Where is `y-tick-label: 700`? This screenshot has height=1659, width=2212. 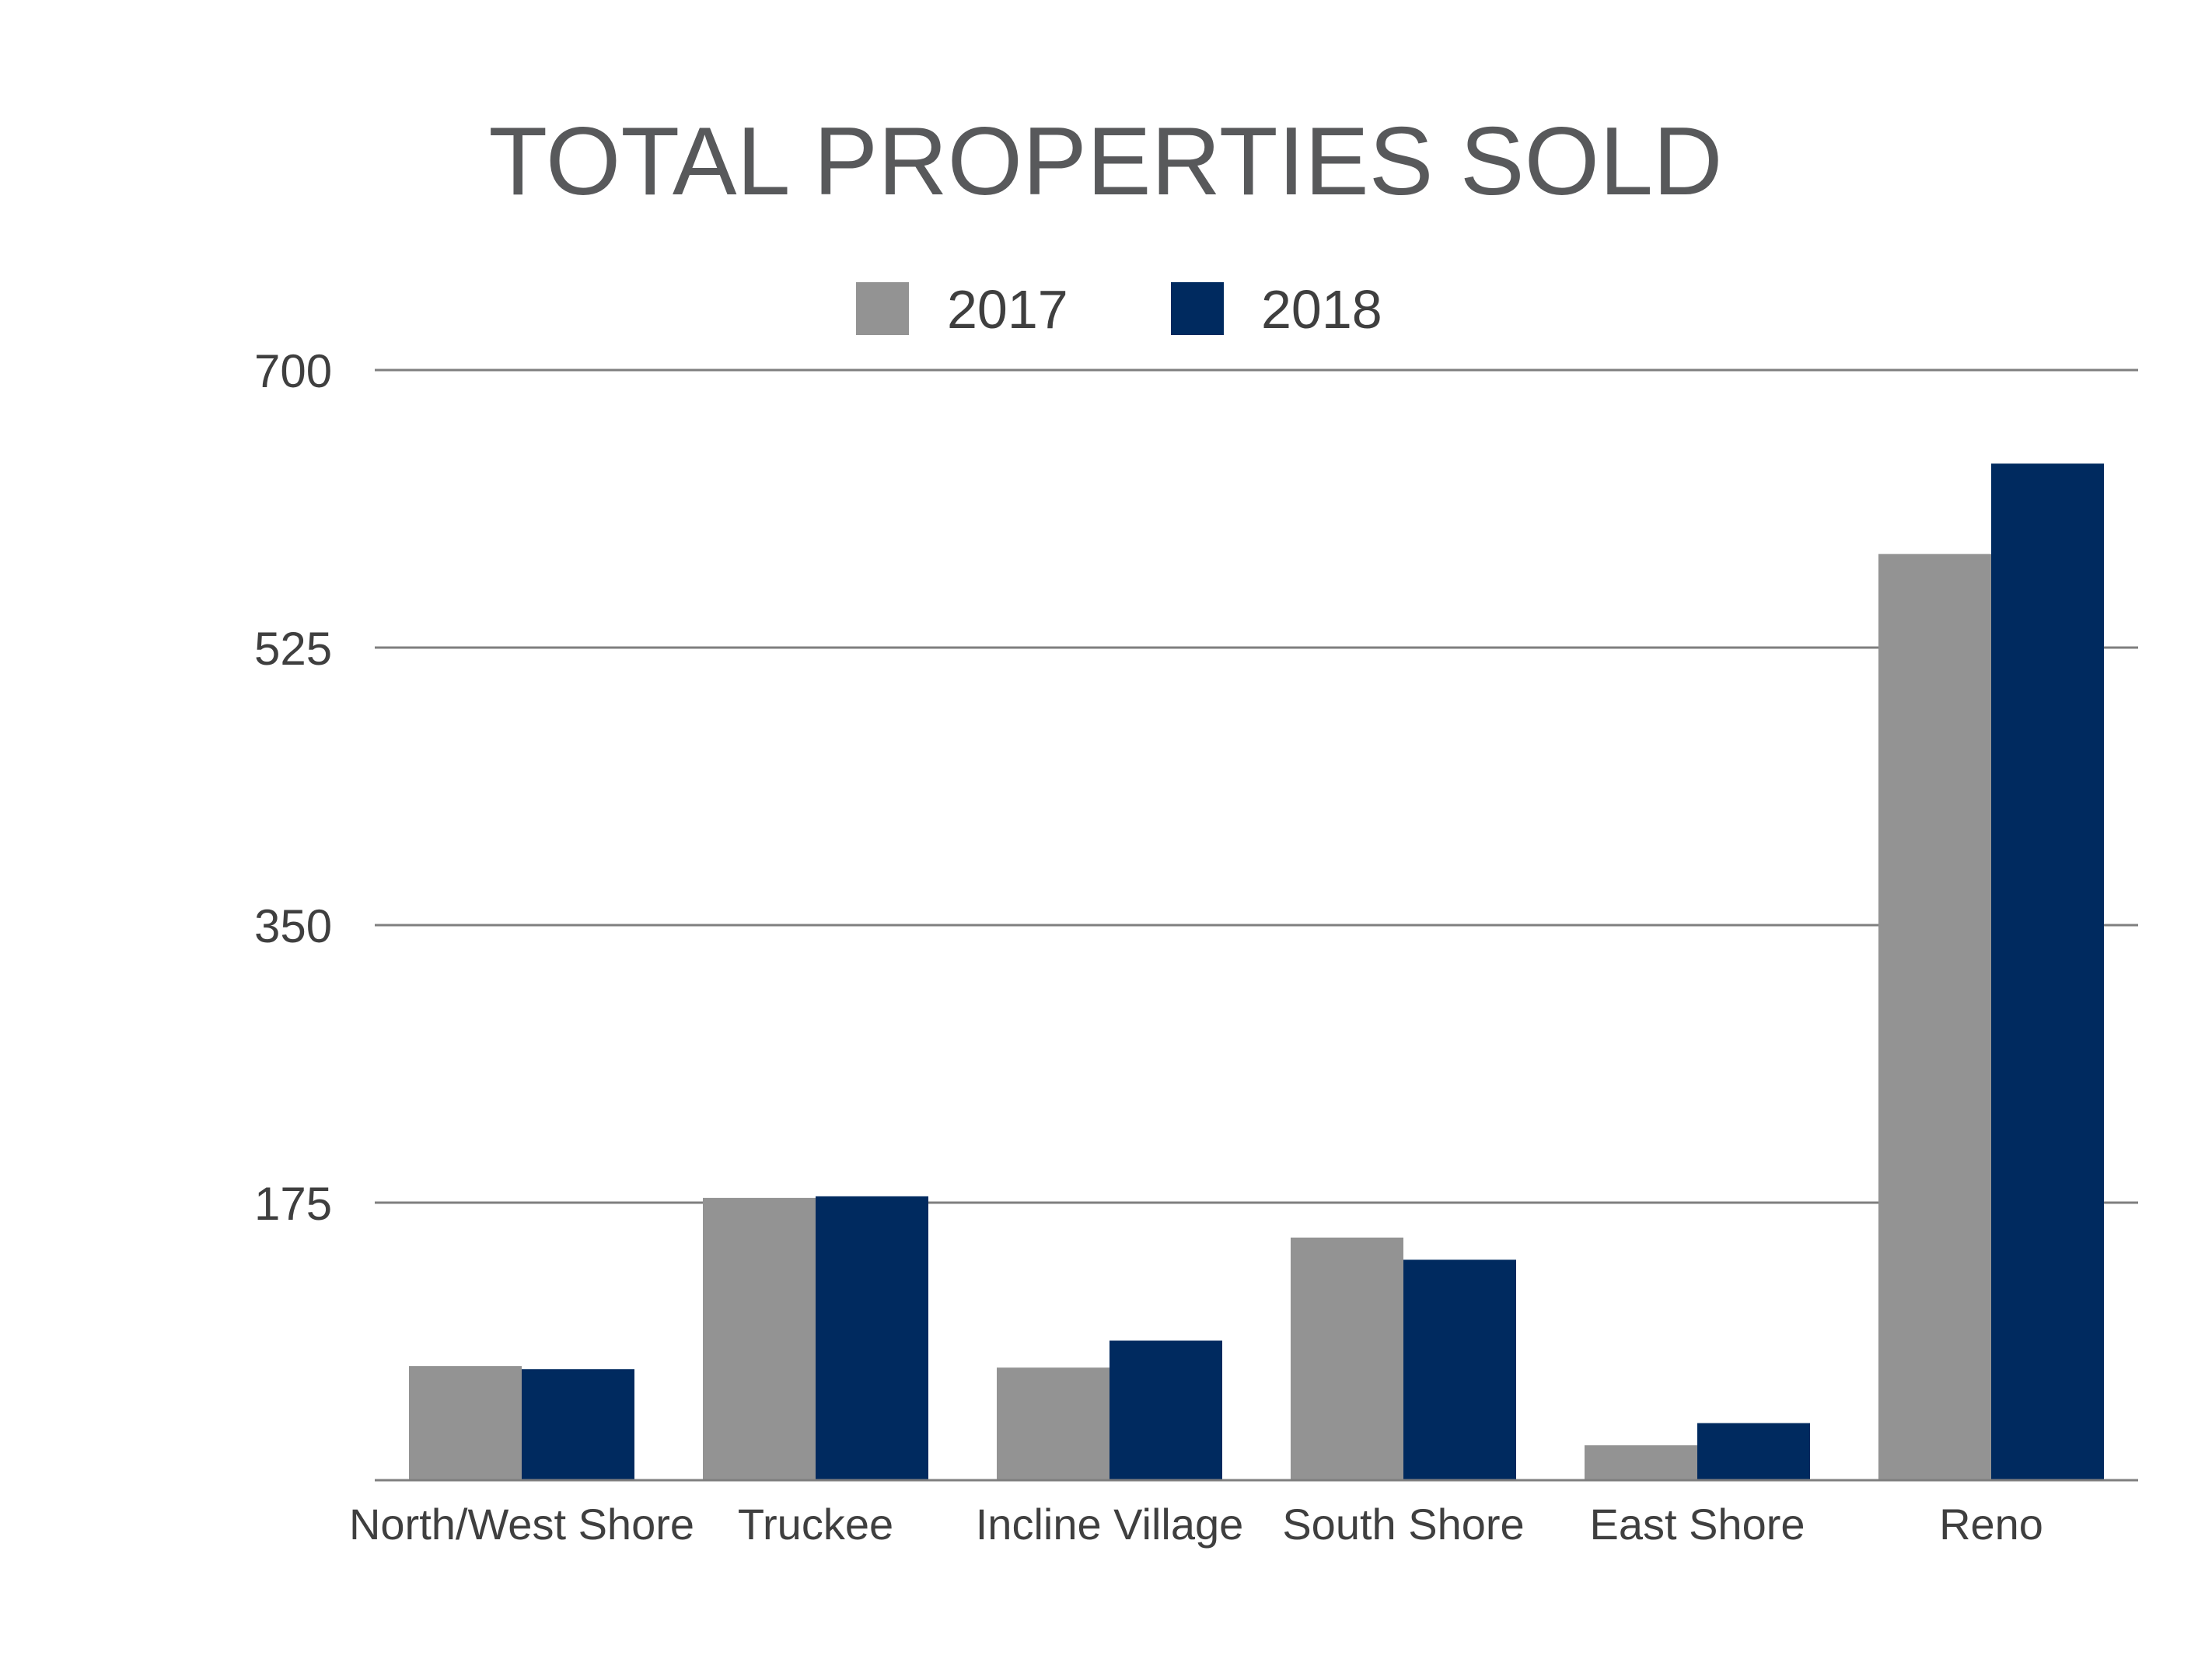
y-tick-label: 700 is located at coordinates (293, 371).